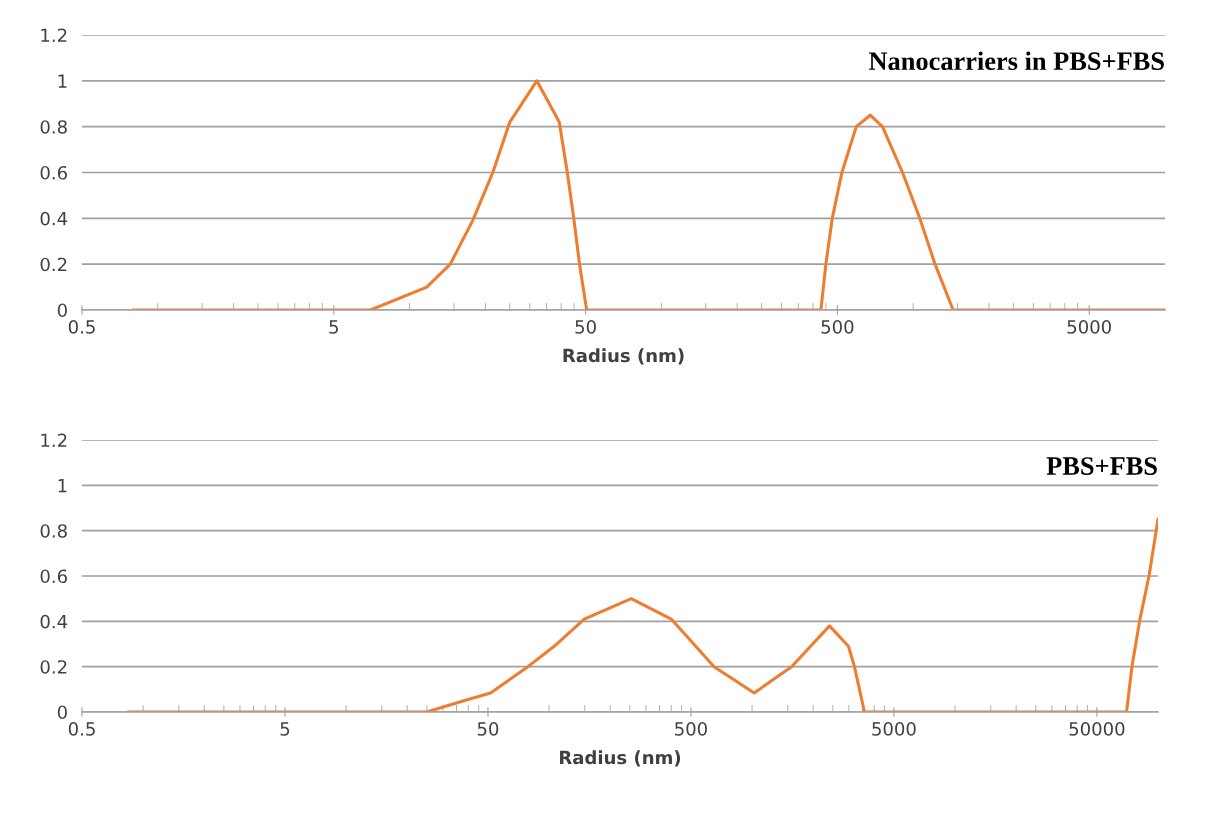  Describe the element at coordinates (1016, 61) in the screenshot. I see `chart-title: Nanocarriers in PBS+FBS` at that location.